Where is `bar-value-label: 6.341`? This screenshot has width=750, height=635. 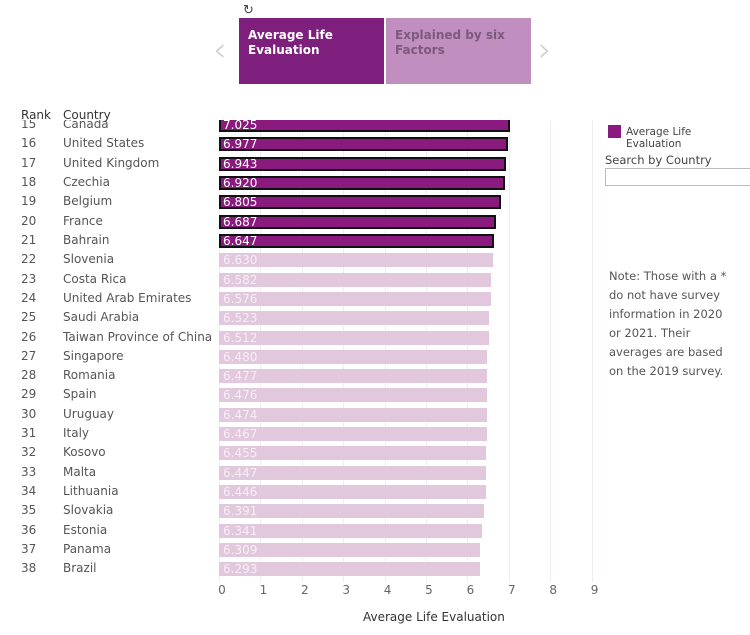
bar-value-label: 6.341 is located at coordinates (240, 530).